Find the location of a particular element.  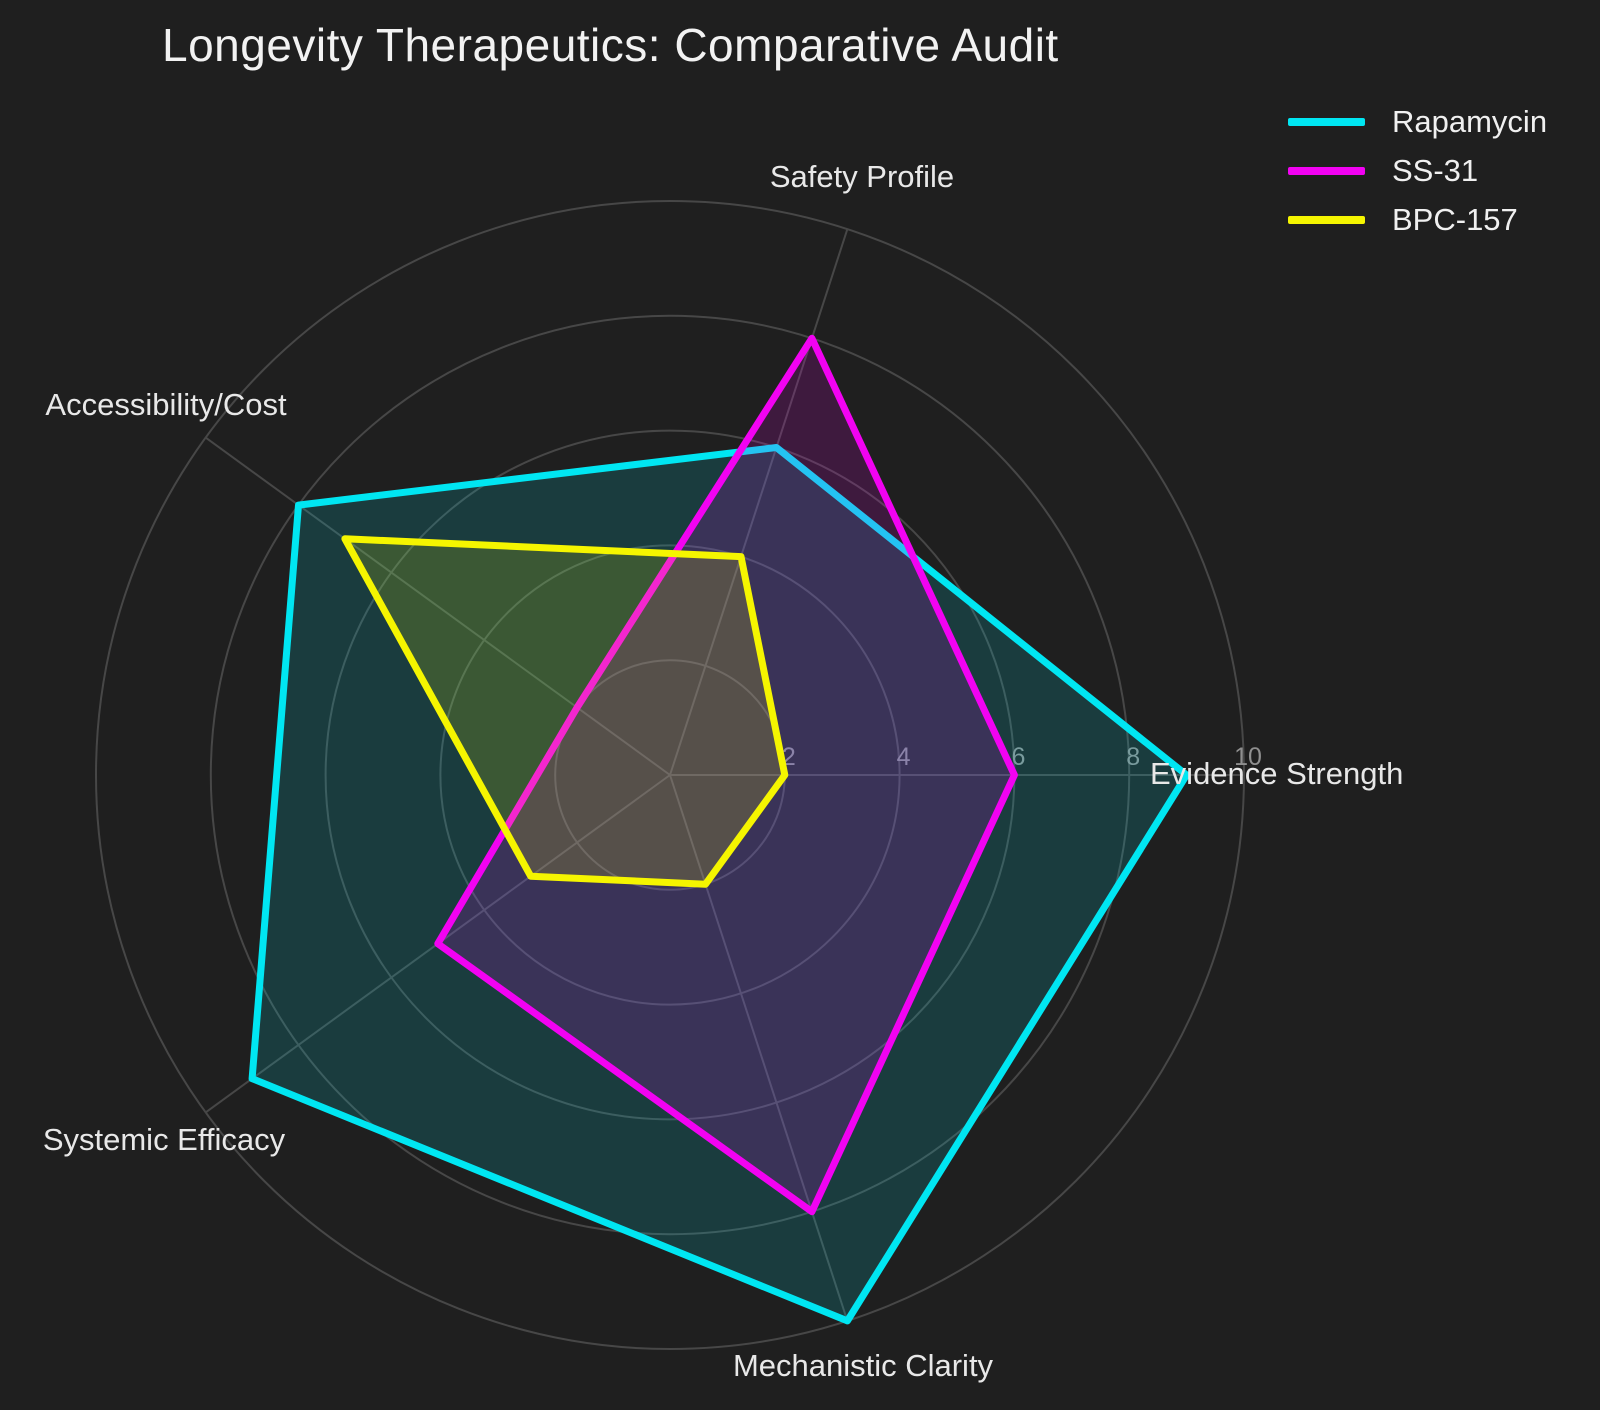

legend-item-bpc157: BPC-157 is located at coordinates (1417, 219).